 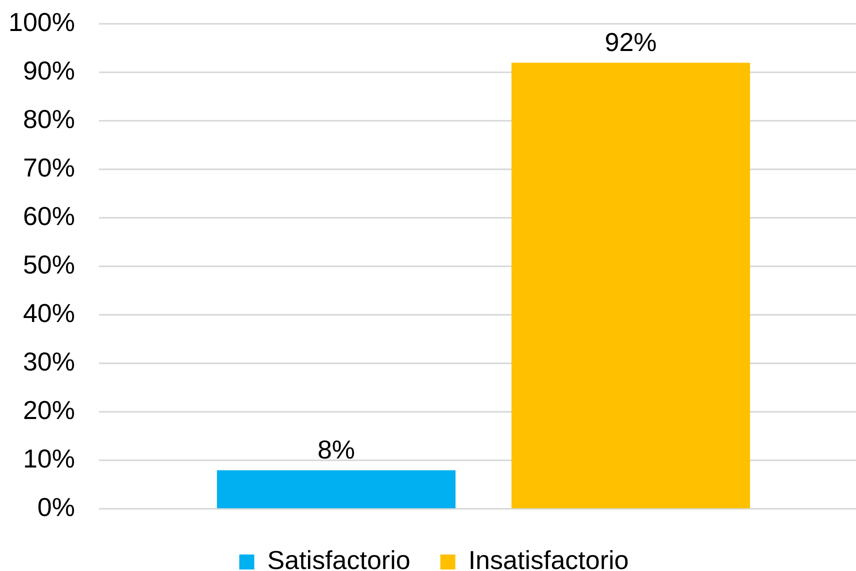 I want to click on y-tick-label: 70%, so click(x=48, y=167).